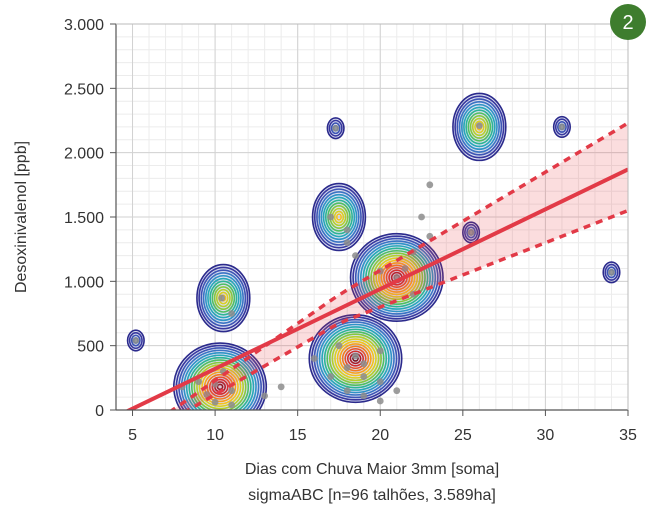 Image resolution: width=650 pixels, height=505 pixels. What do you see at coordinates (546, 435) in the screenshot?
I see `x-tick-label: 30` at bounding box center [546, 435].